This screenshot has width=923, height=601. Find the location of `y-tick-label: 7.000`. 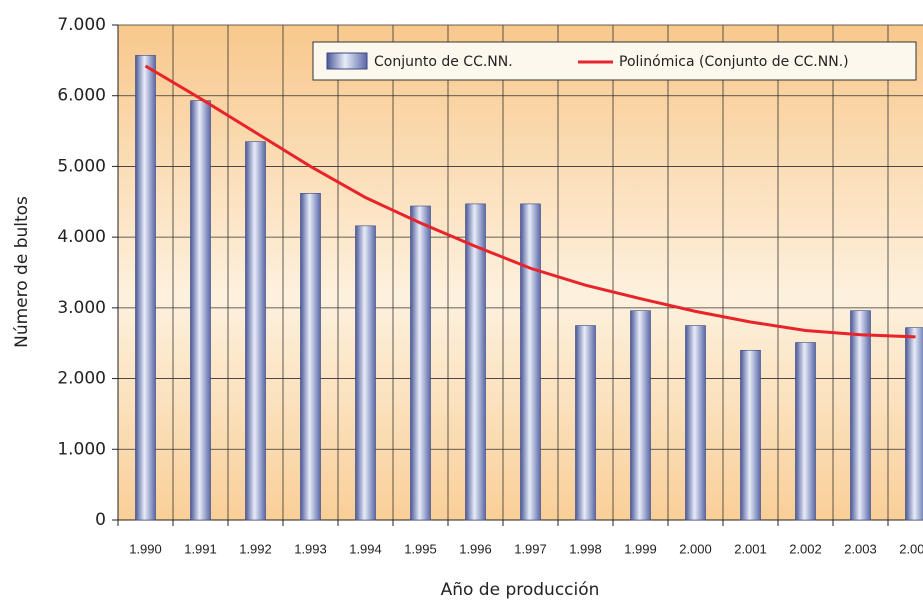

y-tick-label: 7.000 is located at coordinates (81, 25).